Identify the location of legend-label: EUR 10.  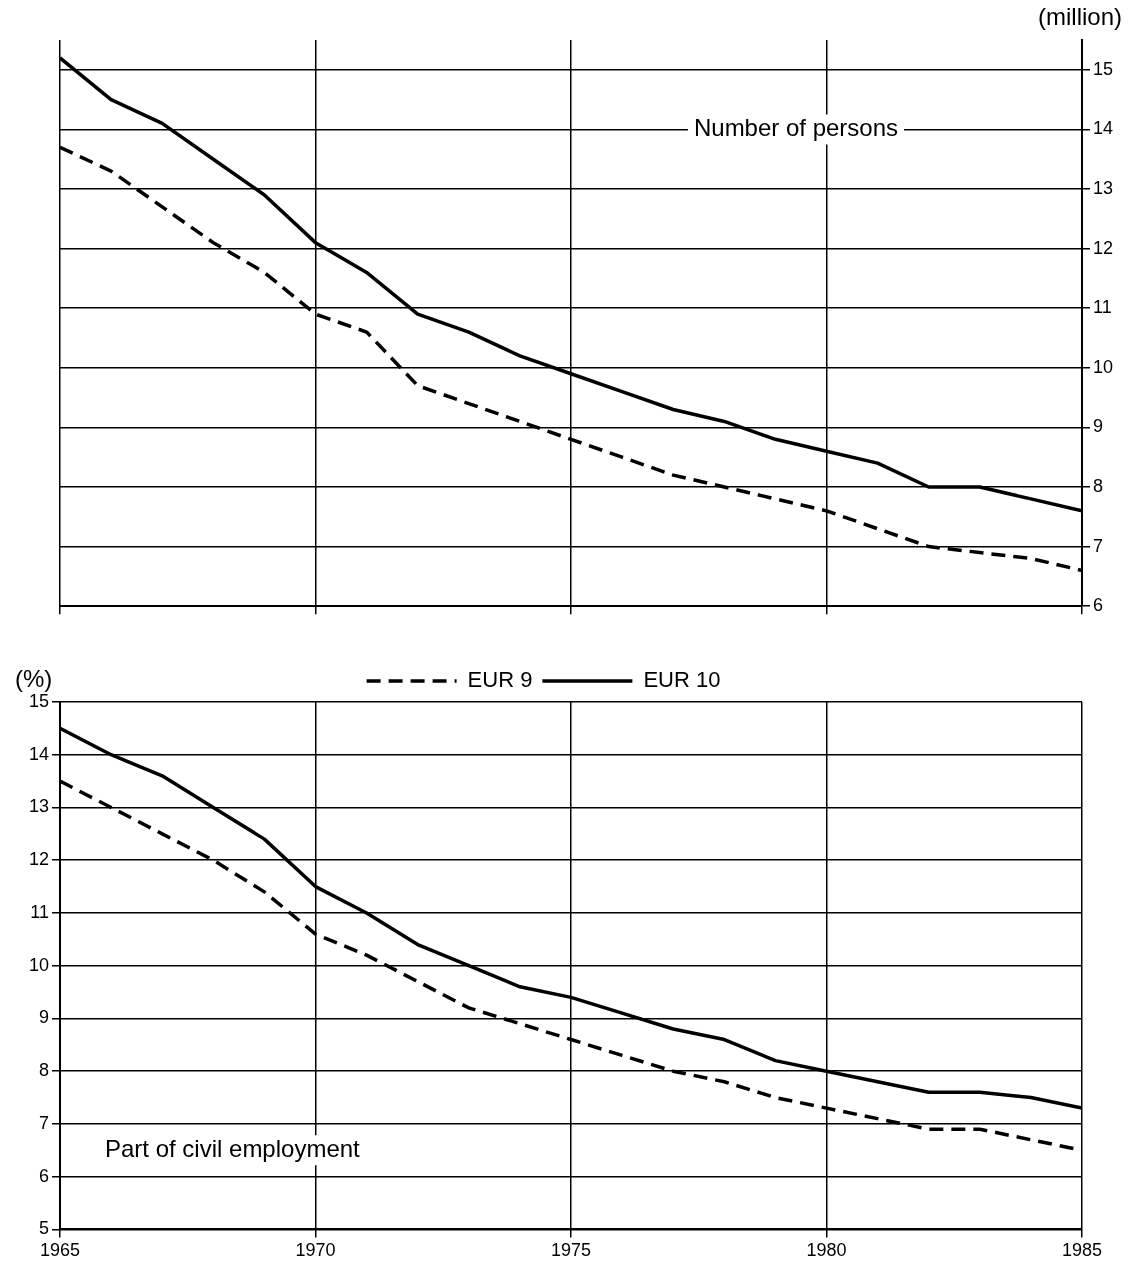
(682, 680).